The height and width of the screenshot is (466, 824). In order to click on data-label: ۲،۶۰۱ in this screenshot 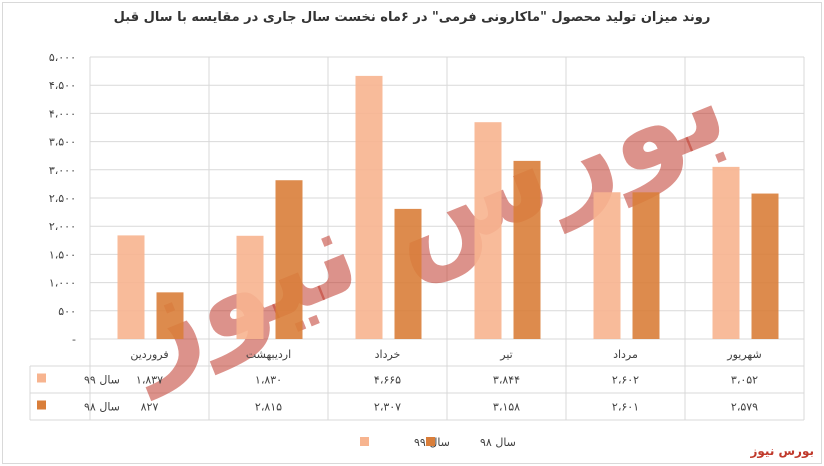, I will do `click(625, 407)`.